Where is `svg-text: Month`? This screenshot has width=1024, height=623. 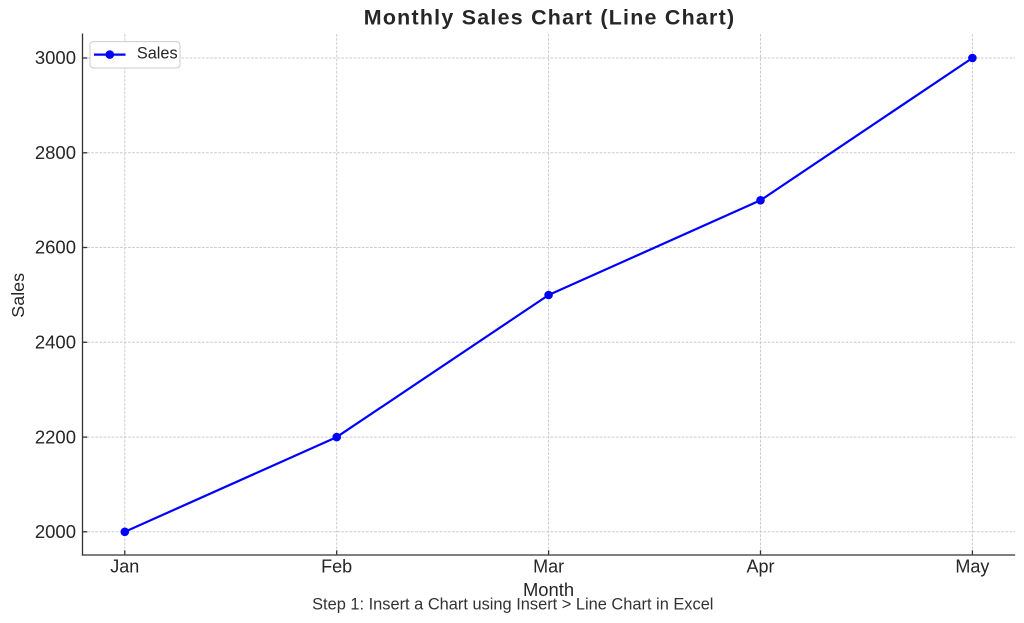
svg-text: Month is located at coordinates (548, 589).